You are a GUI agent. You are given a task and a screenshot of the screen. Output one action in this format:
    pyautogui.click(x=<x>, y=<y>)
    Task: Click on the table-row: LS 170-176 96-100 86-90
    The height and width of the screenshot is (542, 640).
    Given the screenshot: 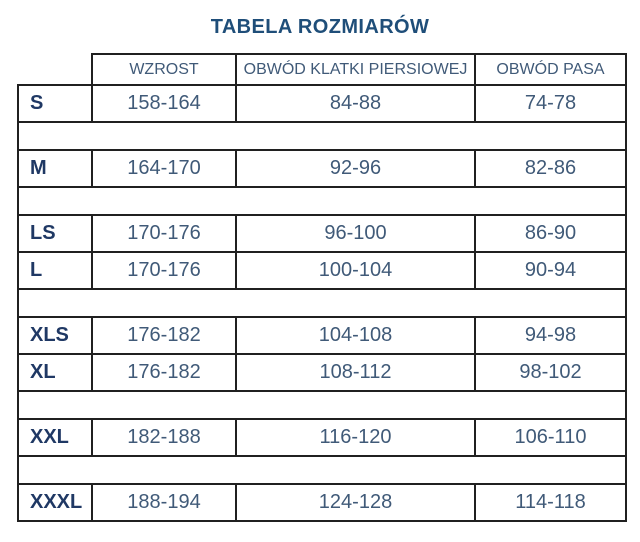 What is the action you would take?
    pyautogui.click(x=322, y=233)
    